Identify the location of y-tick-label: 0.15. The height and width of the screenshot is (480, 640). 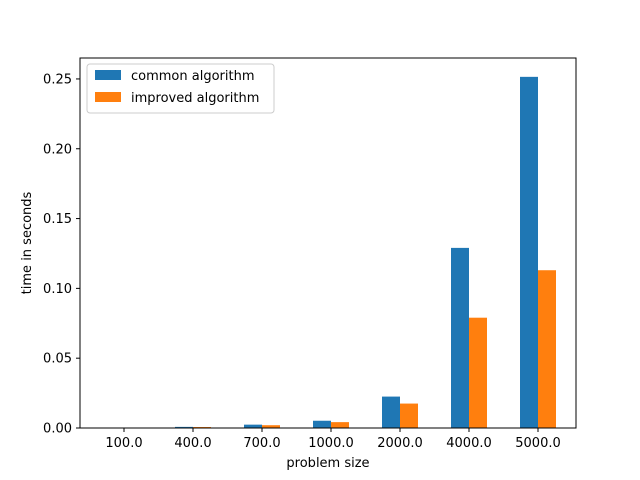
(57, 219).